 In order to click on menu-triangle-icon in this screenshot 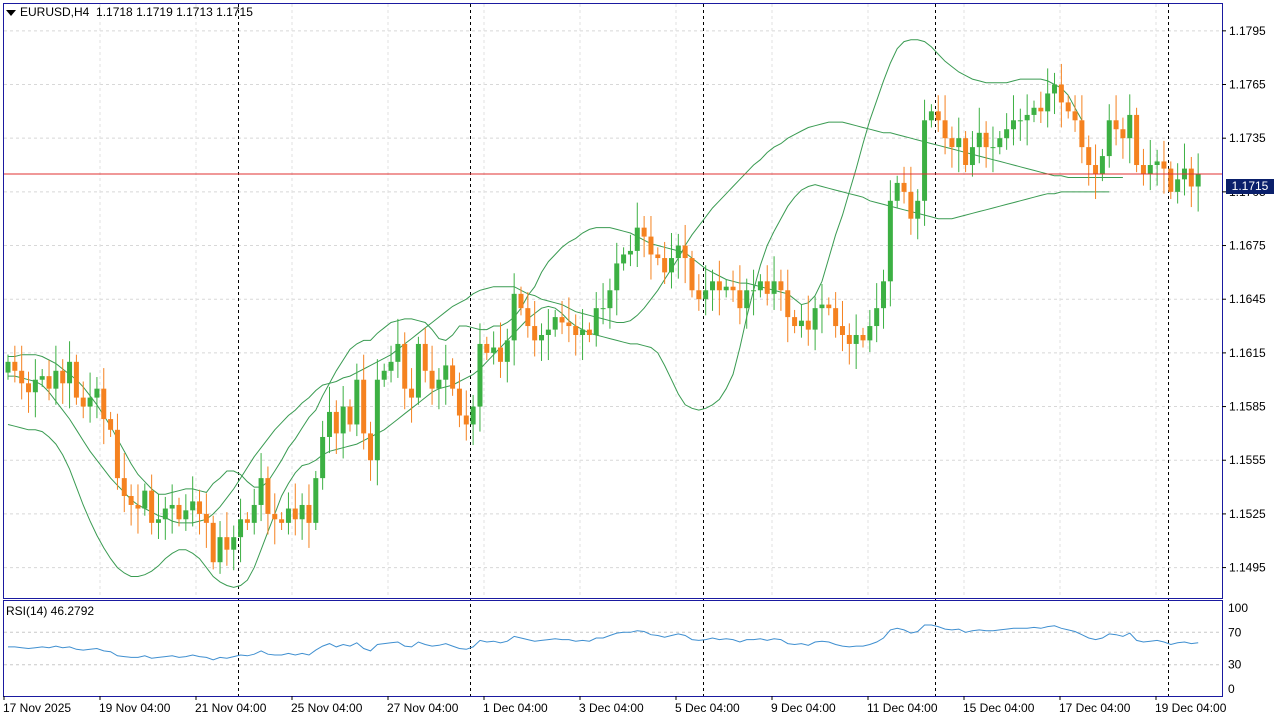, I will do `click(11, 12)`.